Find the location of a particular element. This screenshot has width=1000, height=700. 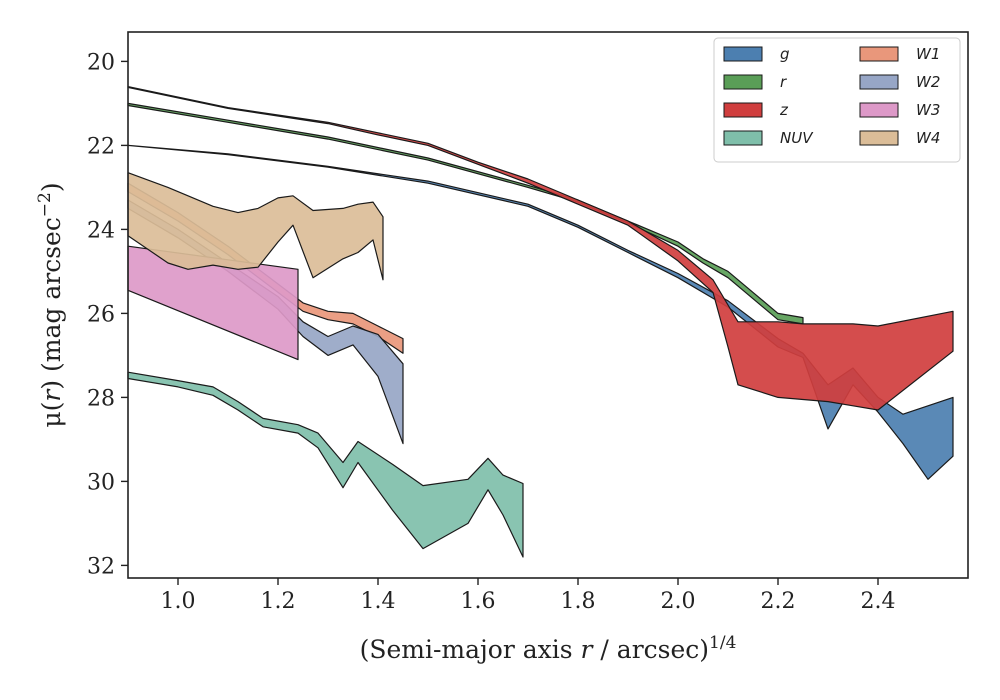

legend-label-g: g is located at coordinates (785, 54).